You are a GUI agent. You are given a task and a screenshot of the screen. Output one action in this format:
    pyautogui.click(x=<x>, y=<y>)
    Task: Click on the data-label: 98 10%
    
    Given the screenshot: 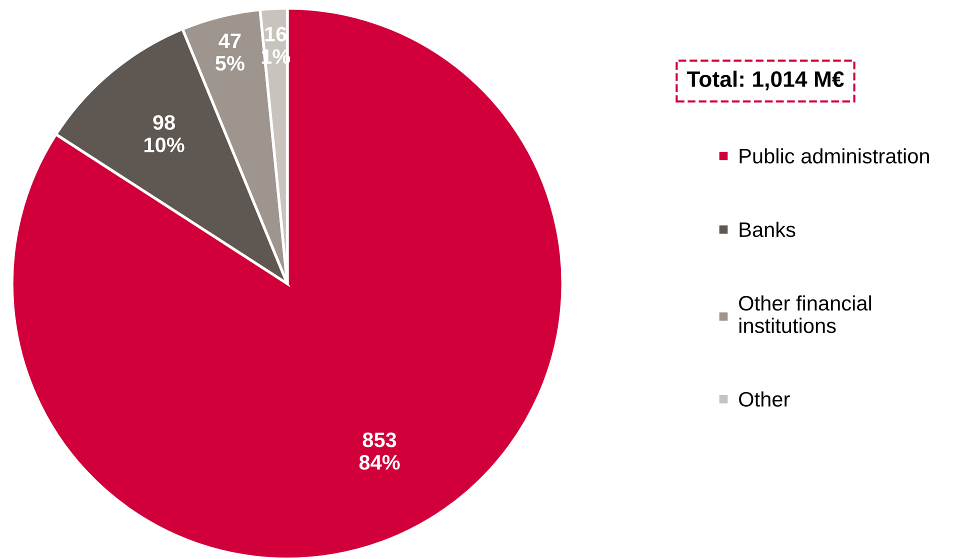 What is the action you would take?
    pyautogui.click(x=164, y=133)
    